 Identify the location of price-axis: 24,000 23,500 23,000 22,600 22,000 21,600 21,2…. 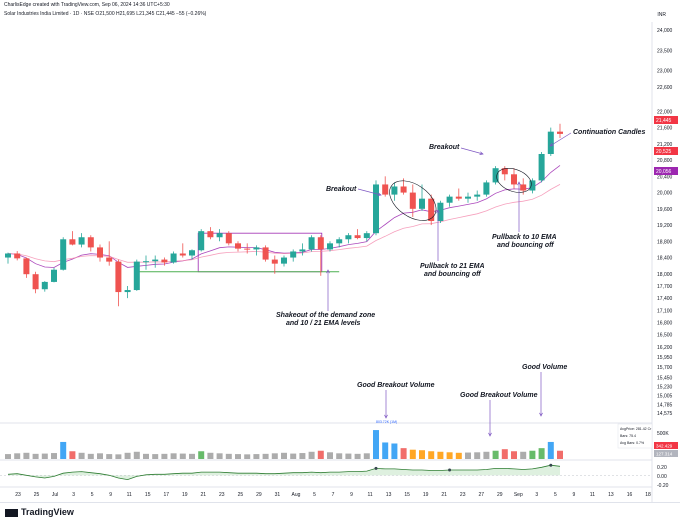
(665, 222).